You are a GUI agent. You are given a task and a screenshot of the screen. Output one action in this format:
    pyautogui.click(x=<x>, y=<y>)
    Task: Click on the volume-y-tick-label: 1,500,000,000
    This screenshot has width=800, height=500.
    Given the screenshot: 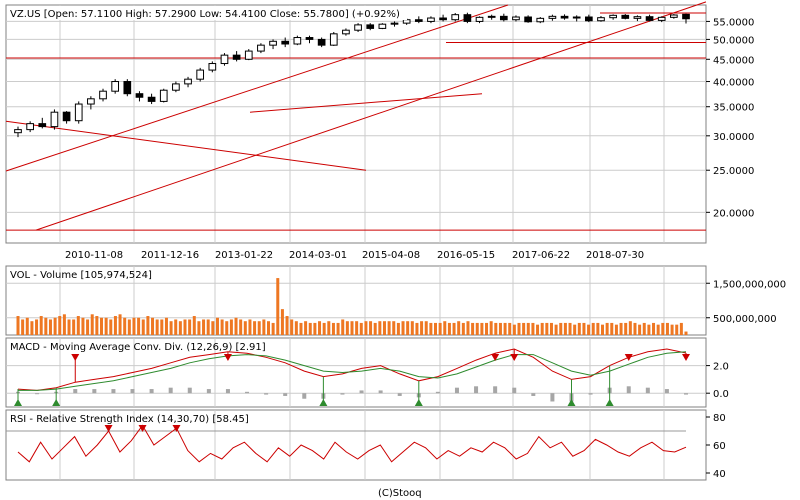 What is the action you would take?
    pyautogui.click(x=749, y=284)
    